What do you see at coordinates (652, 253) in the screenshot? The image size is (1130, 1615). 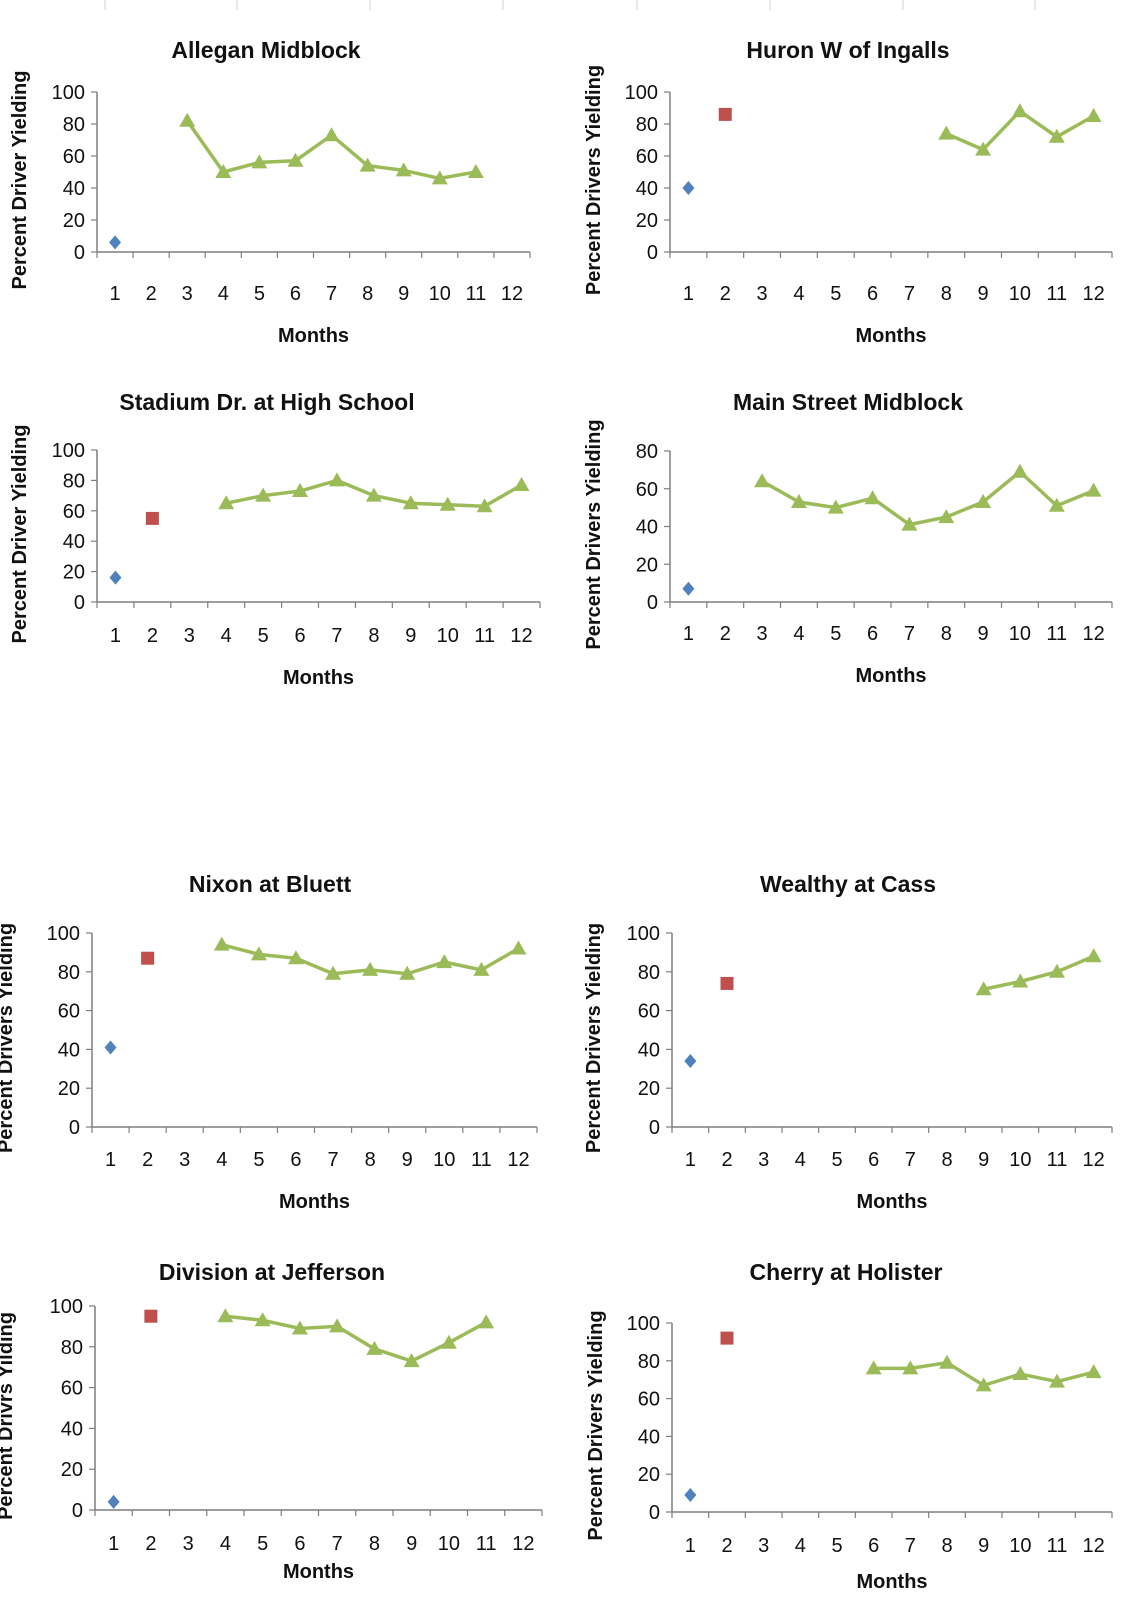 I see `chart-2-y-tick-label: 0` at bounding box center [652, 253].